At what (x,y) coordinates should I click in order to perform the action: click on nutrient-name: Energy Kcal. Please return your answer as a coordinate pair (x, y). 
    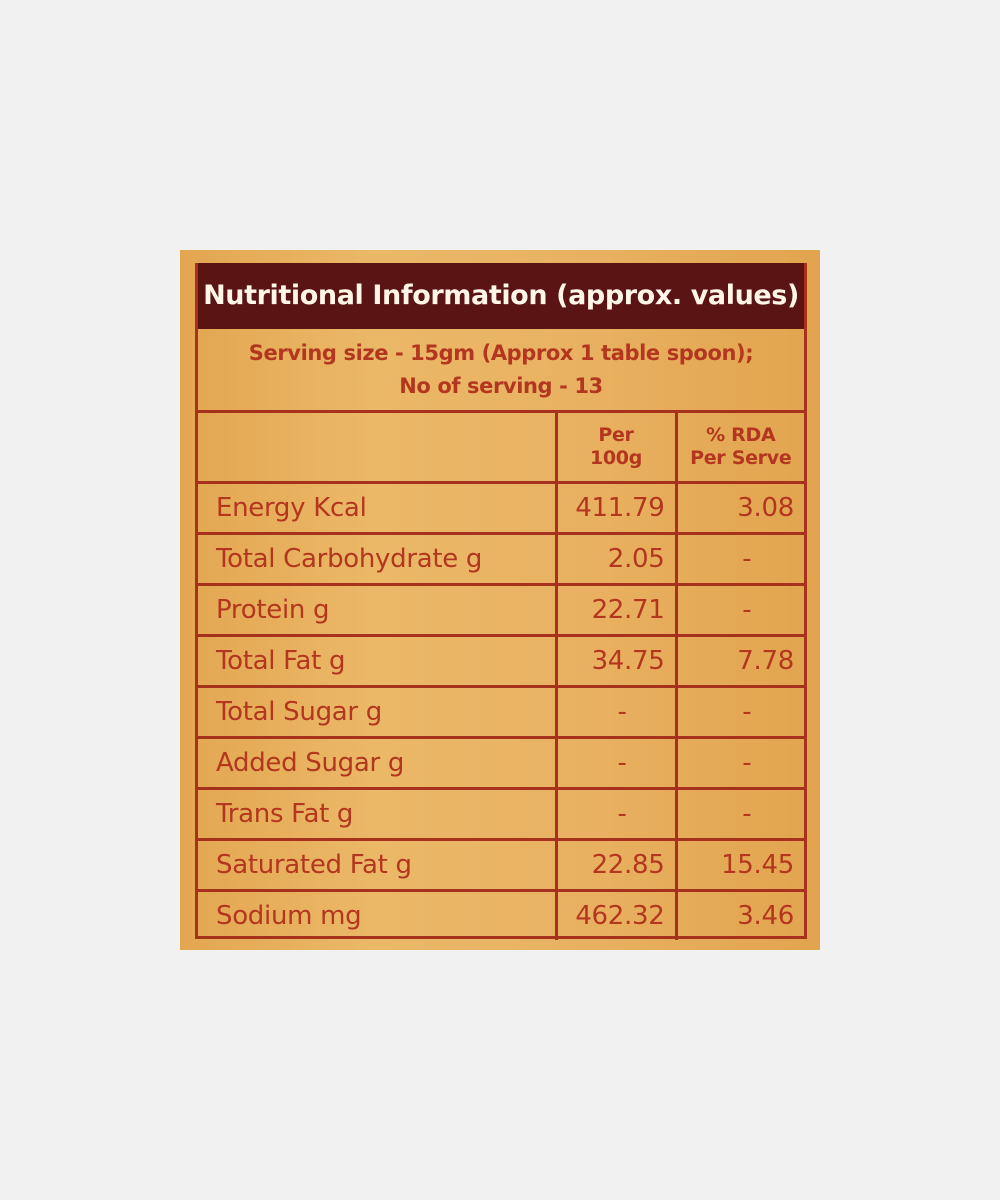
    Looking at the image, I should click on (377, 508).